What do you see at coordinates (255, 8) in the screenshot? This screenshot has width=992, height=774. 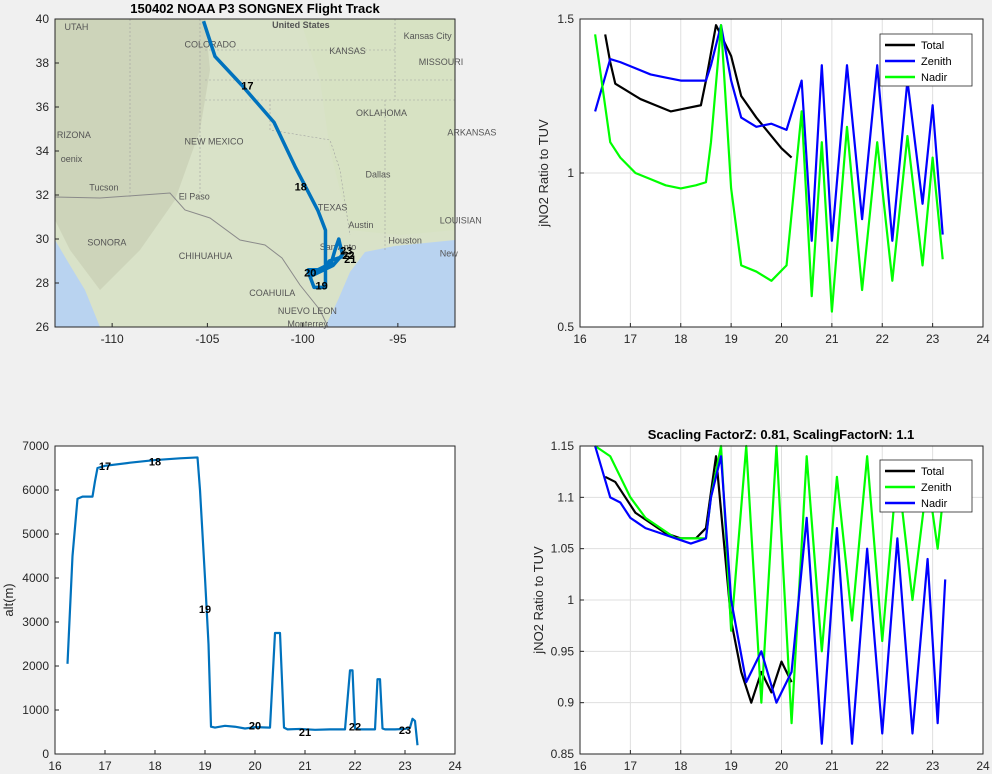 I see `map-title: 150402 NOAA P3 SONGNEX Flight Track` at bounding box center [255, 8].